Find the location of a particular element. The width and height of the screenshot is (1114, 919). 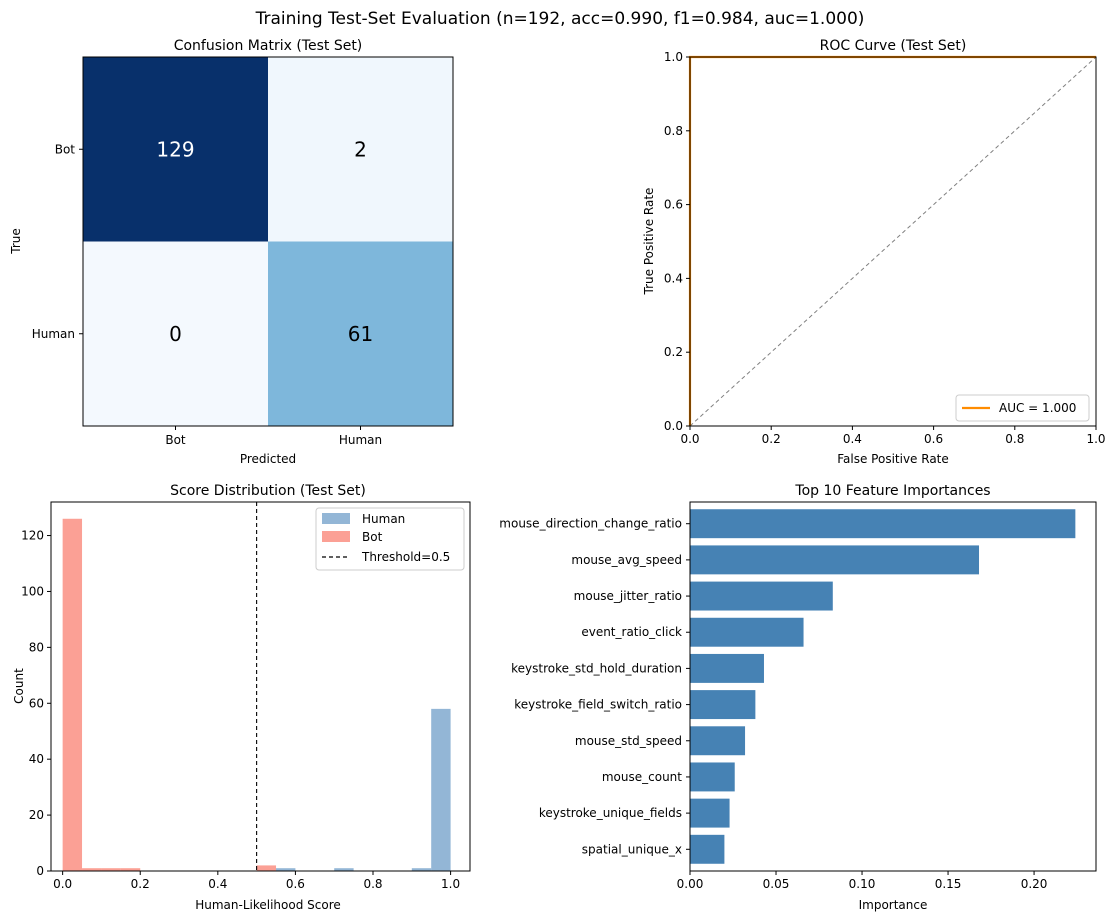

histogram-legend-bot-label: Bot is located at coordinates (372, 537).